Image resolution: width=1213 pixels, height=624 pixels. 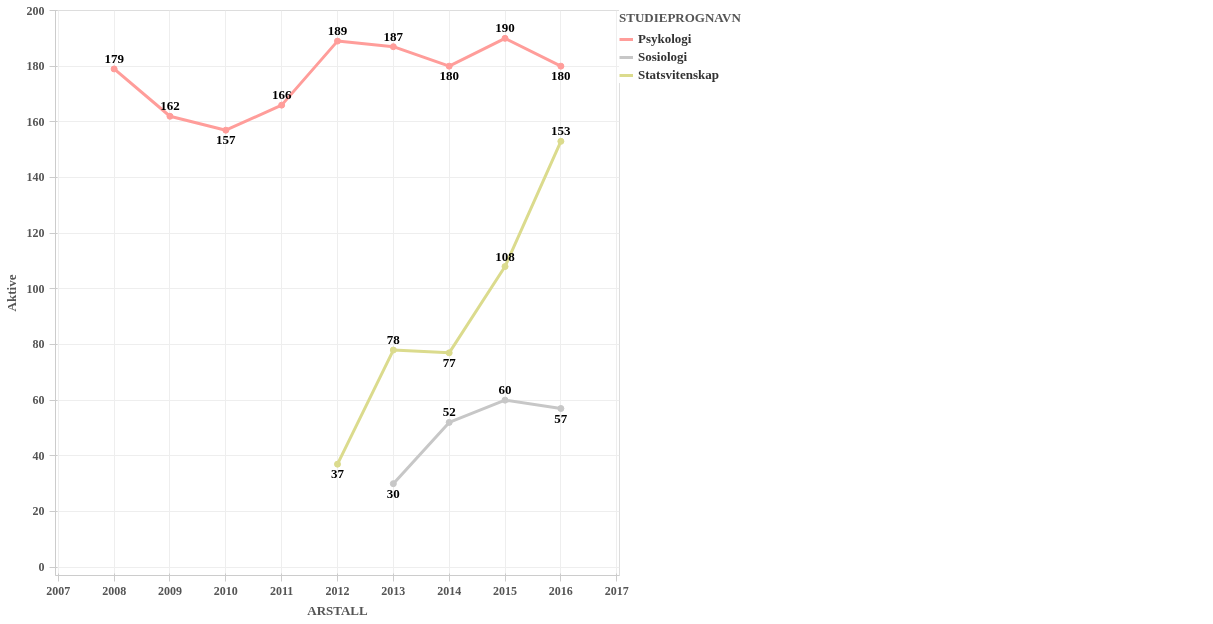 I want to click on data-label: 179, so click(x=114, y=58).